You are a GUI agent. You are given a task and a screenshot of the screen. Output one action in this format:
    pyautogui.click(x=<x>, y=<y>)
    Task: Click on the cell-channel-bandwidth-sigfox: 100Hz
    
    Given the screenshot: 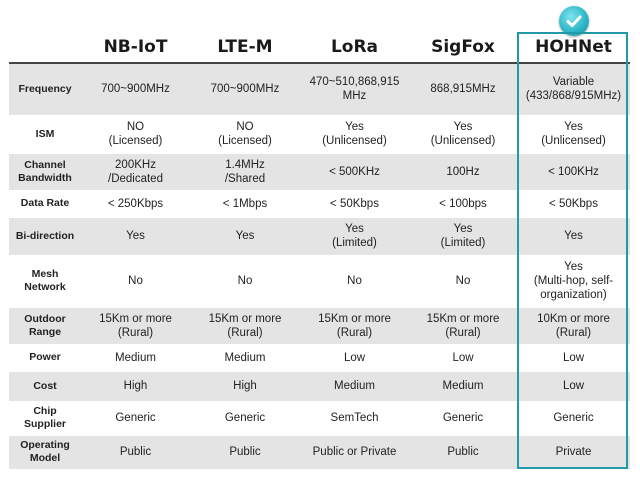 What is the action you would take?
    pyautogui.click(x=463, y=172)
    